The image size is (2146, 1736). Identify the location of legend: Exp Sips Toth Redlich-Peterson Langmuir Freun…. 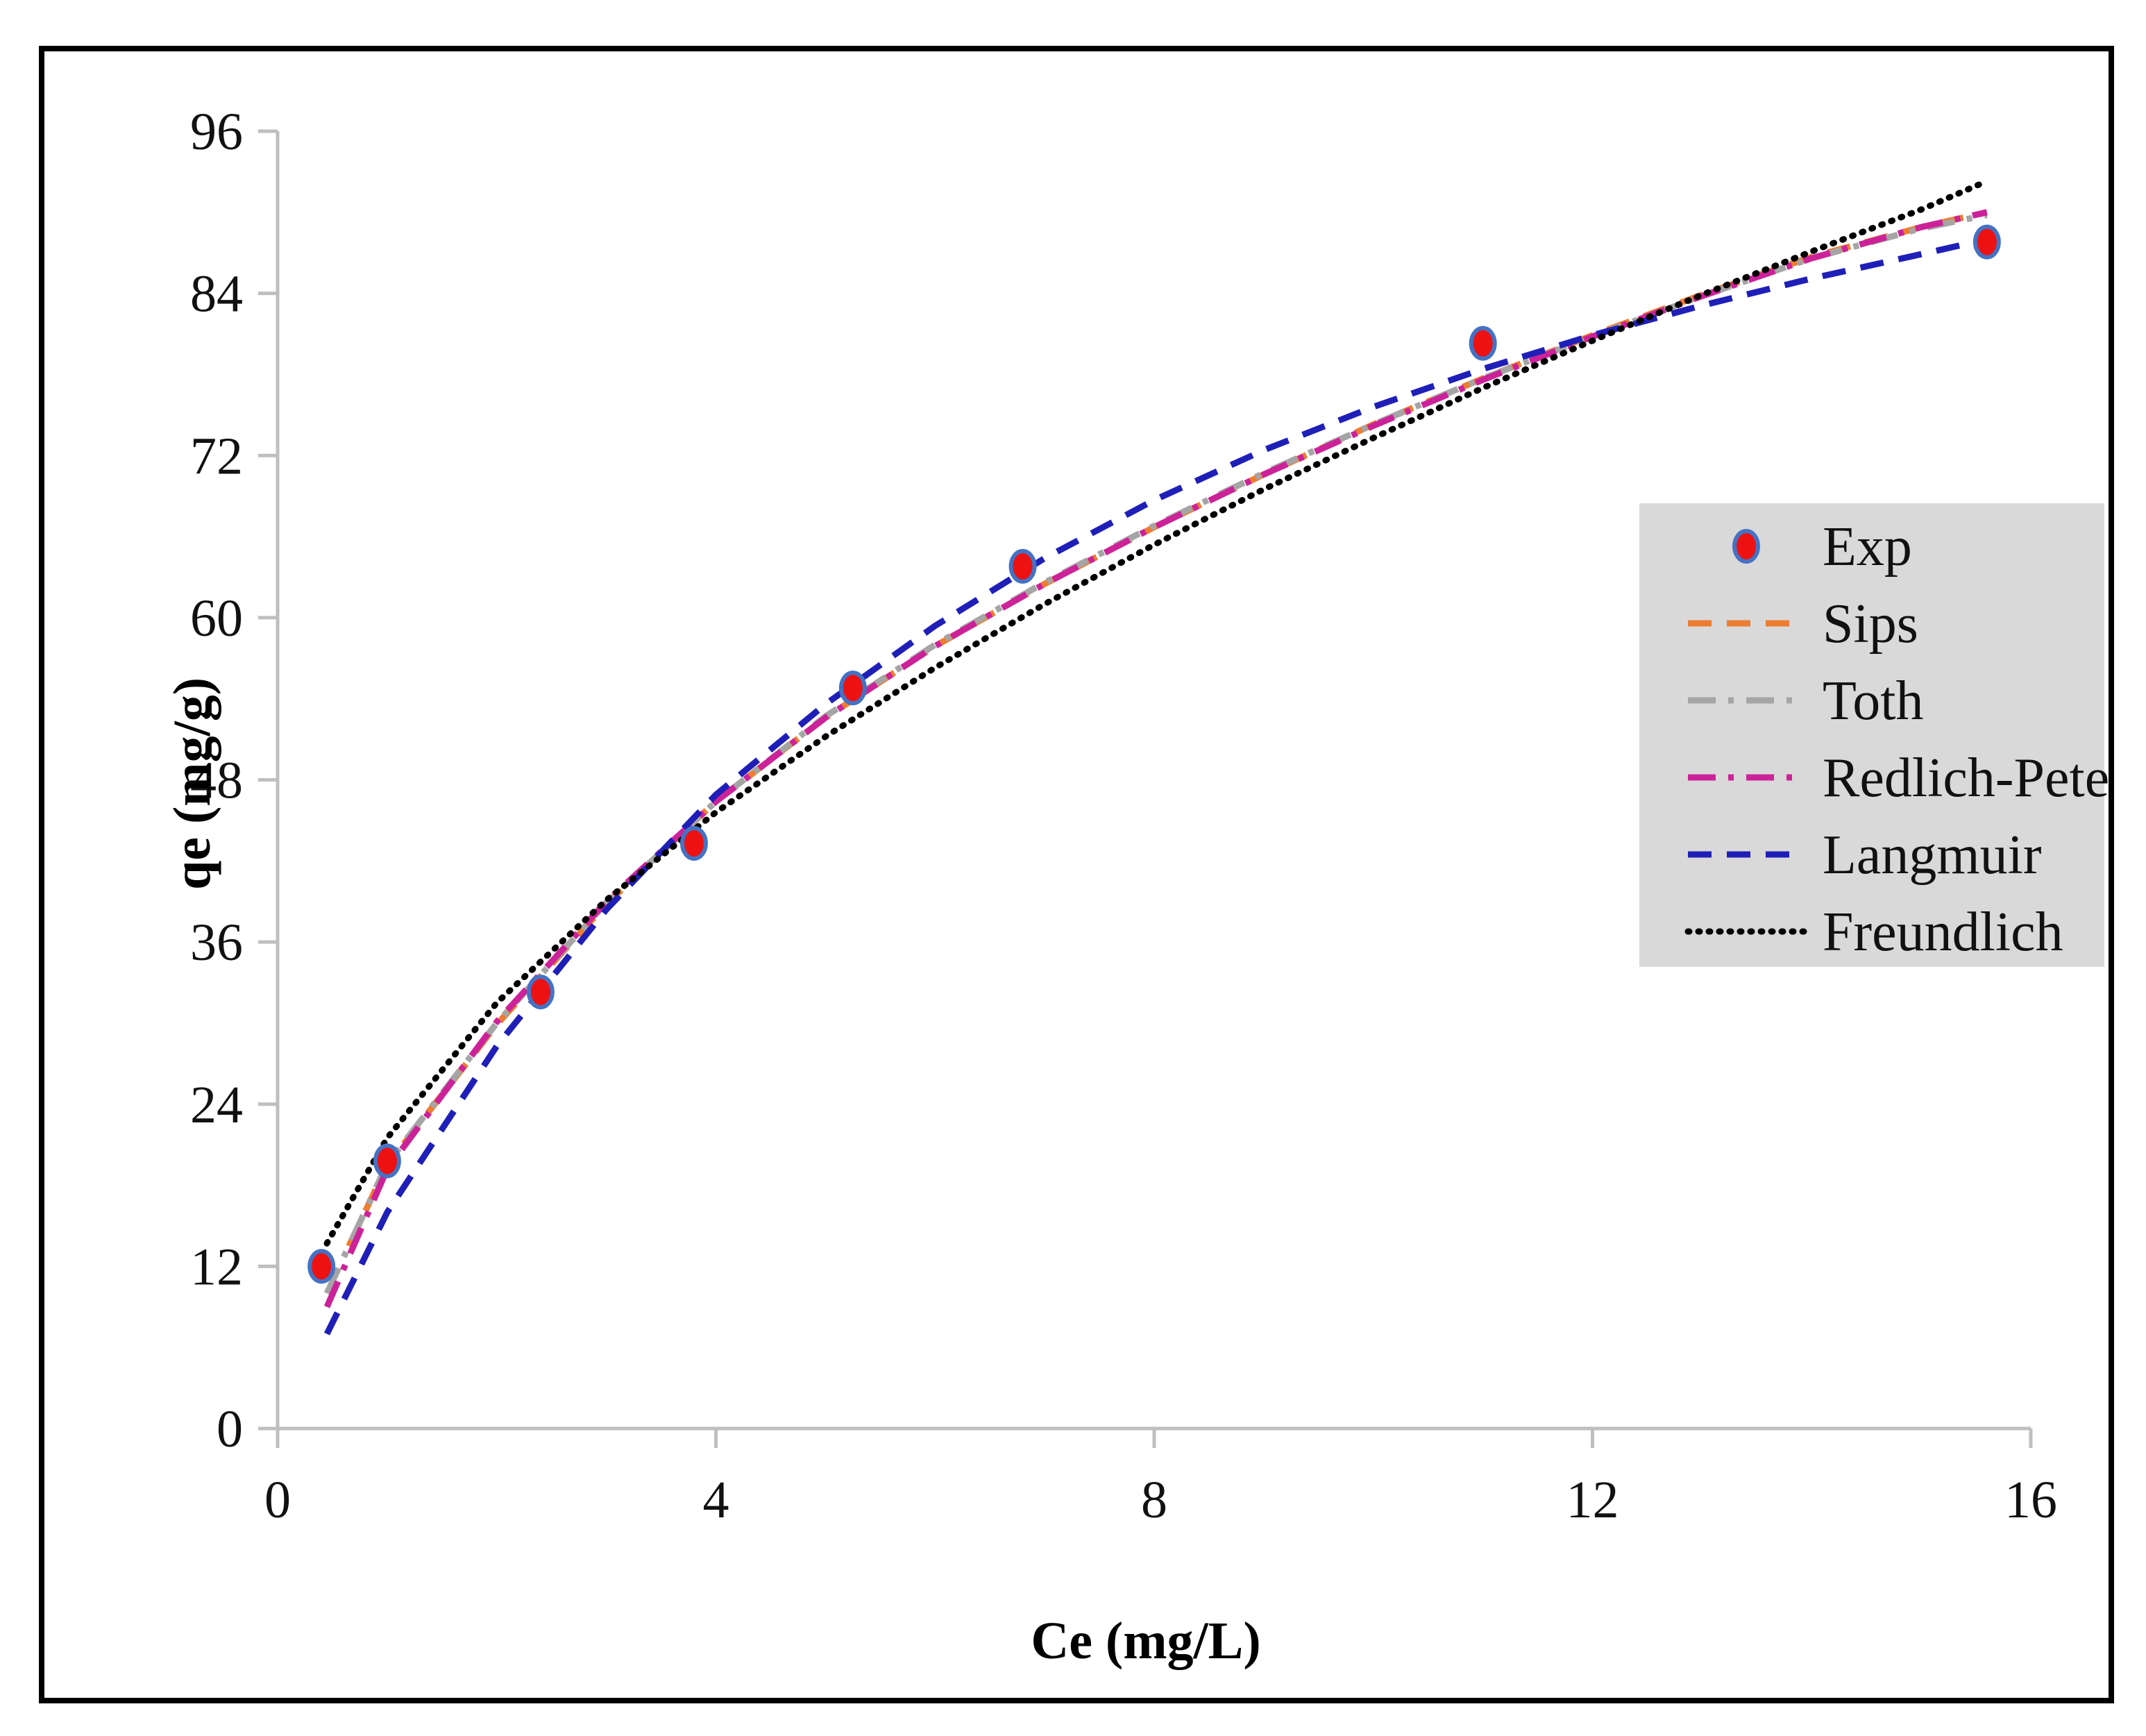
(1874, 735).